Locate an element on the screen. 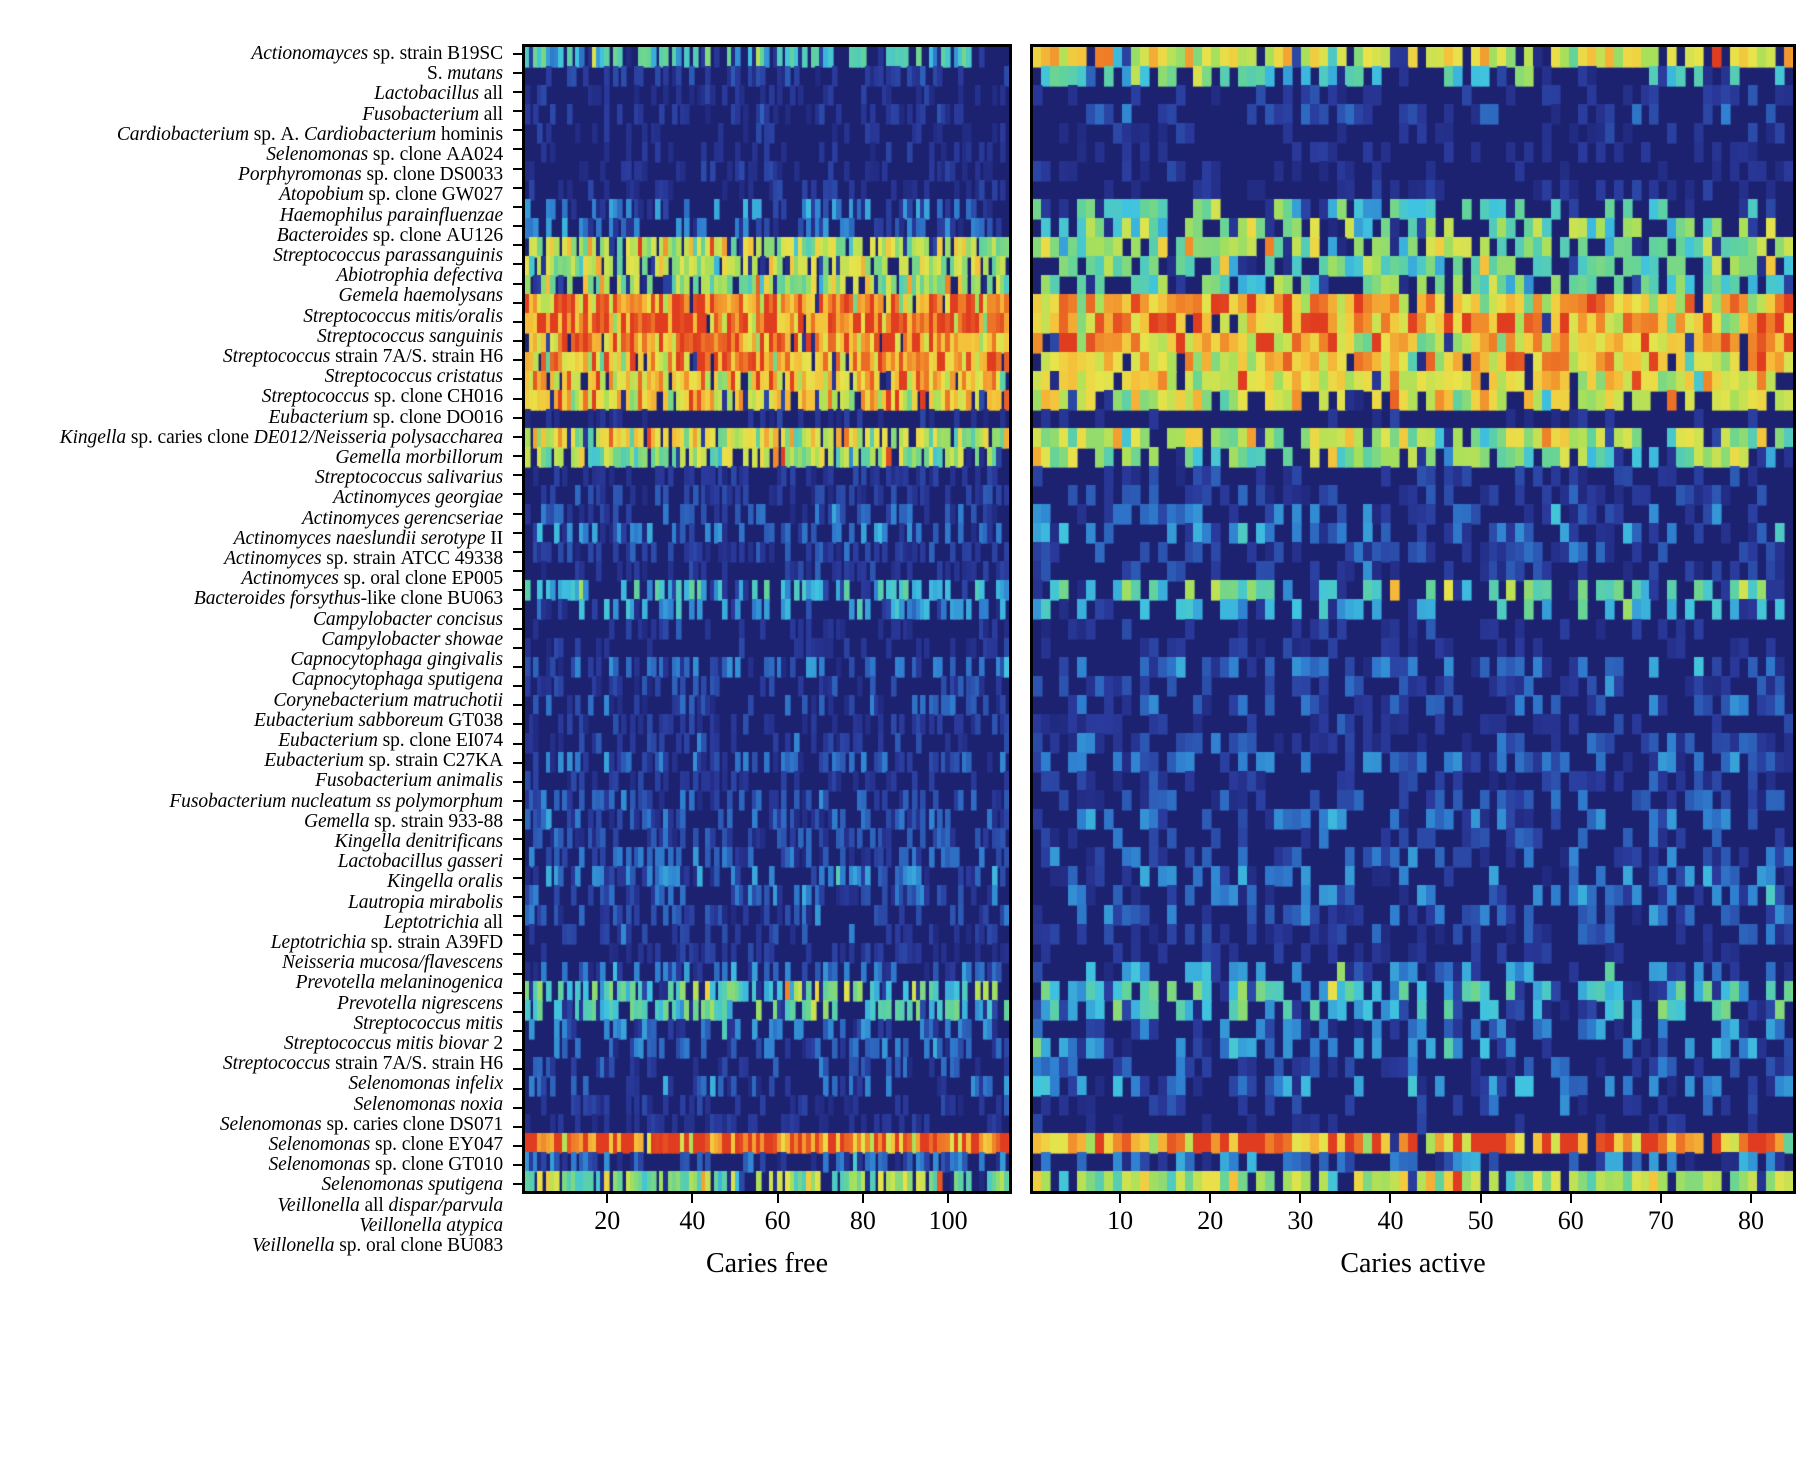 This screenshot has width=1798, height=1472. x-tick-label: 70 is located at coordinates (1660, 1220).